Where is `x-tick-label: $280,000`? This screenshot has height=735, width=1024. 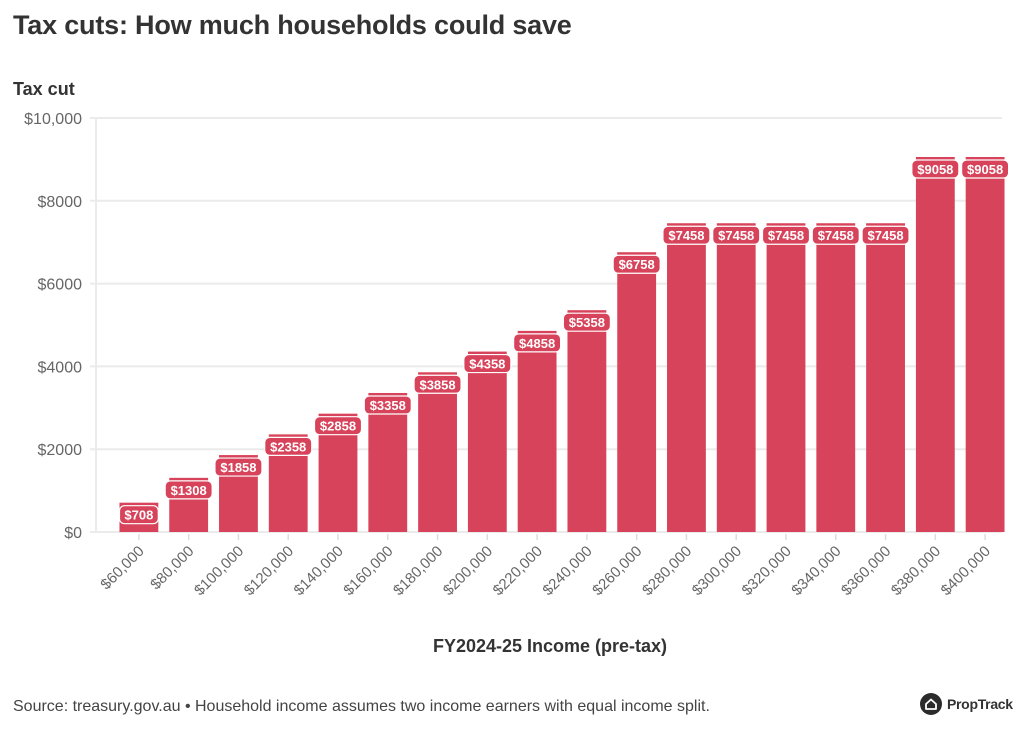
x-tick-label: $280,000 is located at coordinates (667, 571).